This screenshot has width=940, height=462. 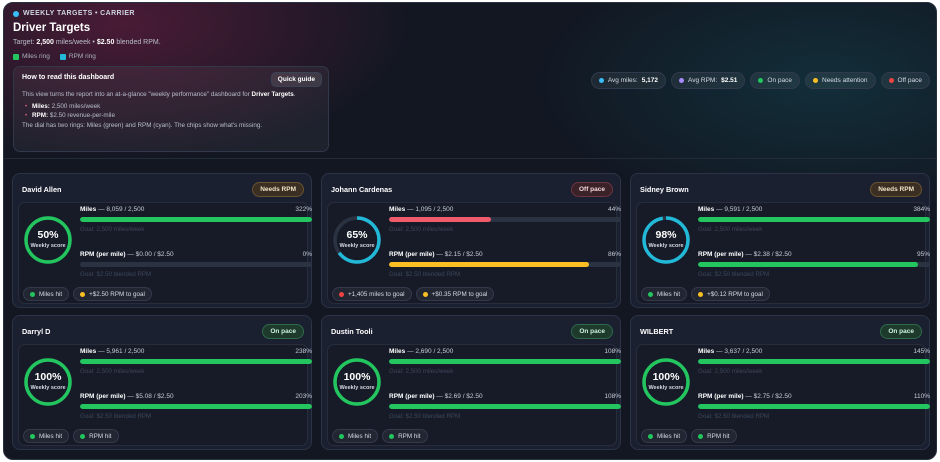 I want to click on guide-item-key: RPM:, so click(x=40, y=115).